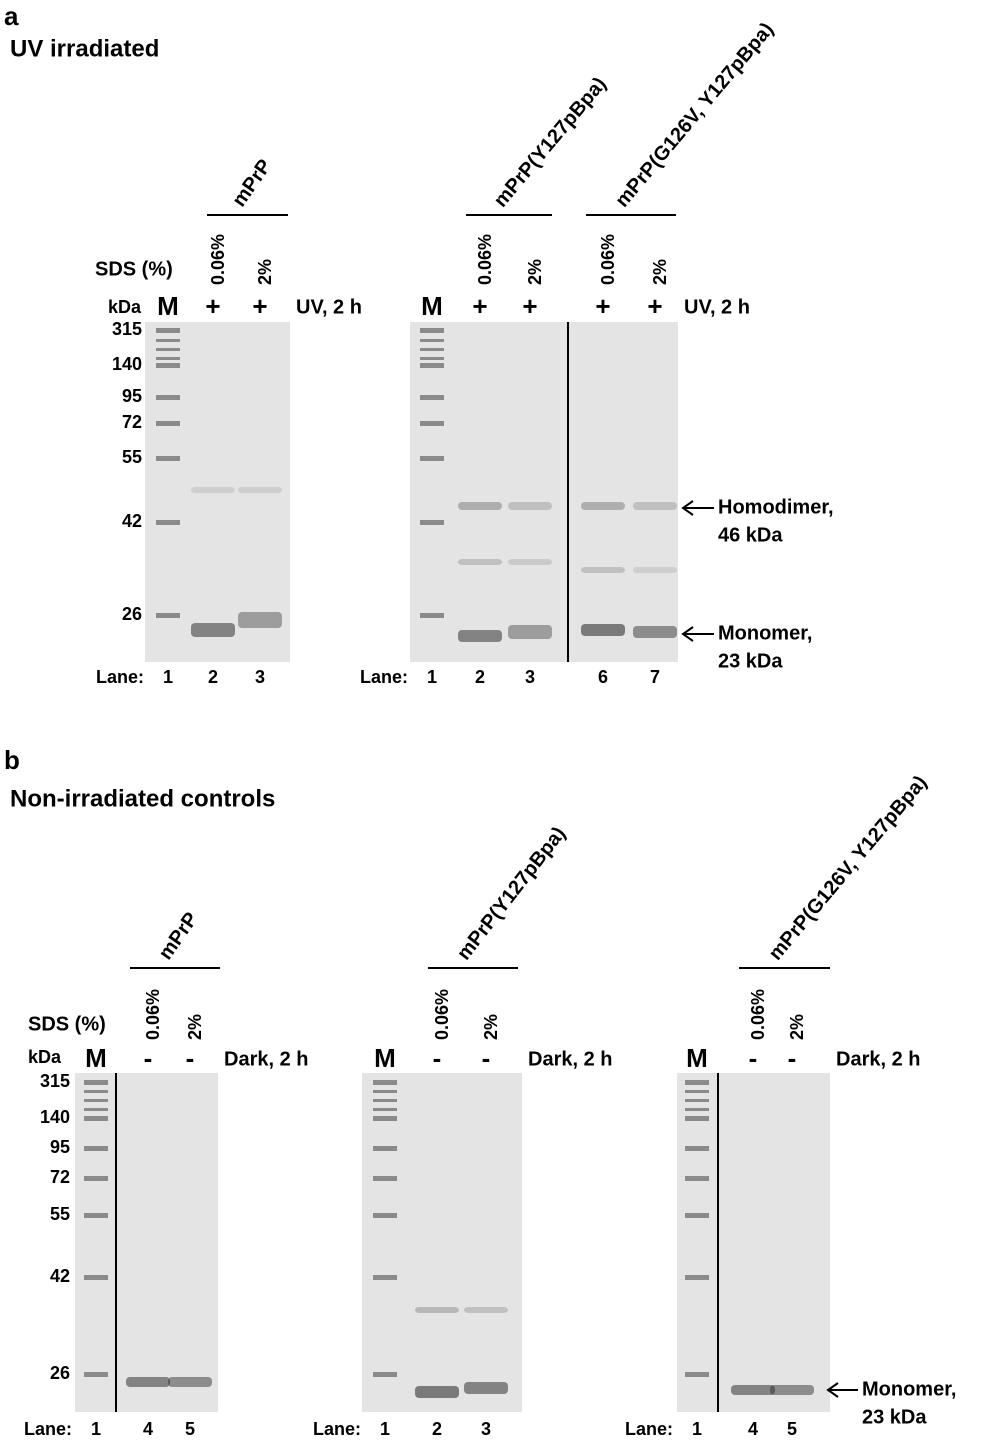  Describe the element at coordinates (252, 182) in the screenshot. I see `group-name: mPrP` at that location.